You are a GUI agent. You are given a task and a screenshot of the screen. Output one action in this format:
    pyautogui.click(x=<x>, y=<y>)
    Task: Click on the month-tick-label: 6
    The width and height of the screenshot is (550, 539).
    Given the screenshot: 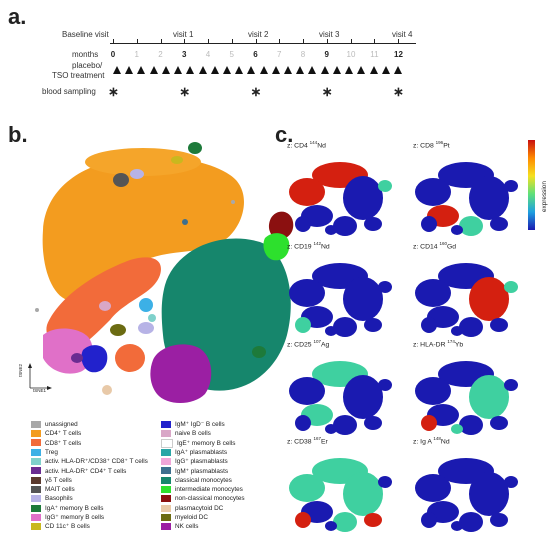 What is the action you would take?
    pyautogui.click(x=255, y=54)
    